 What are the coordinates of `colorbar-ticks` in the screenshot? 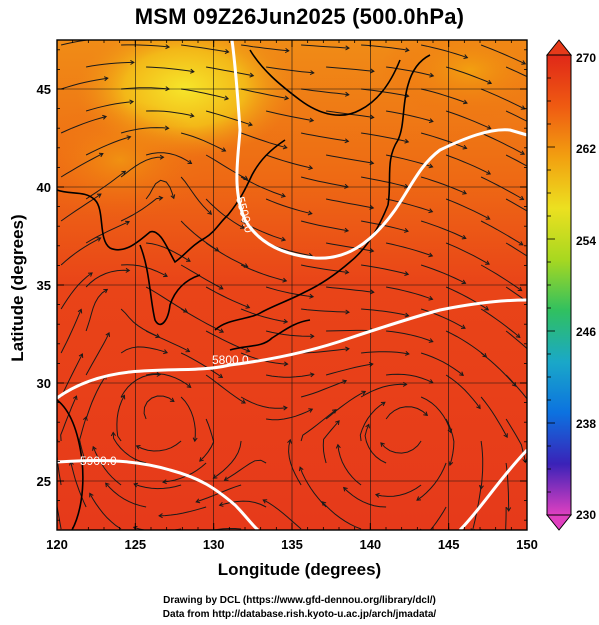 It's located at (551, 285).